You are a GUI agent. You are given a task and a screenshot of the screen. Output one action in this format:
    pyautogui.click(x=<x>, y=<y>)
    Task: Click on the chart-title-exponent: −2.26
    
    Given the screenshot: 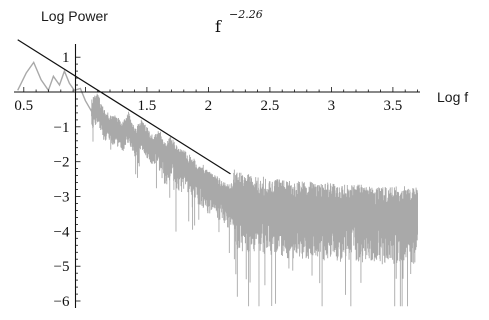 What is the action you would take?
    pyautogui.click(x=246, y=14)
    